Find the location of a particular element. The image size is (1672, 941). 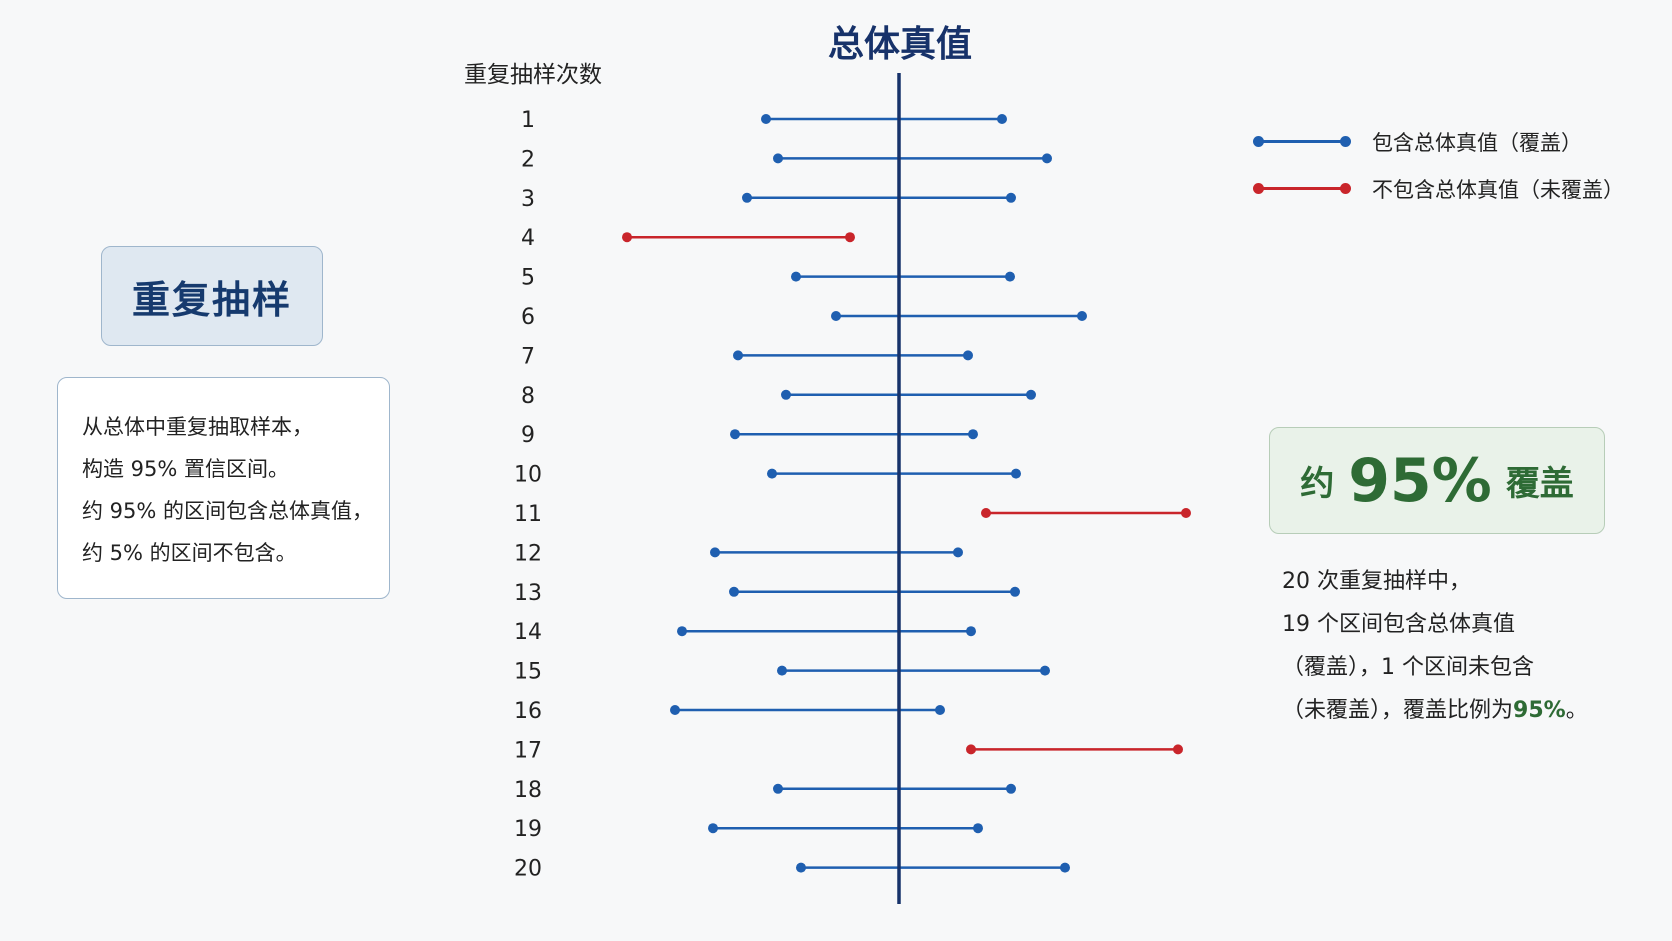

legend-line-covered is located at coordinates (1302, 141).